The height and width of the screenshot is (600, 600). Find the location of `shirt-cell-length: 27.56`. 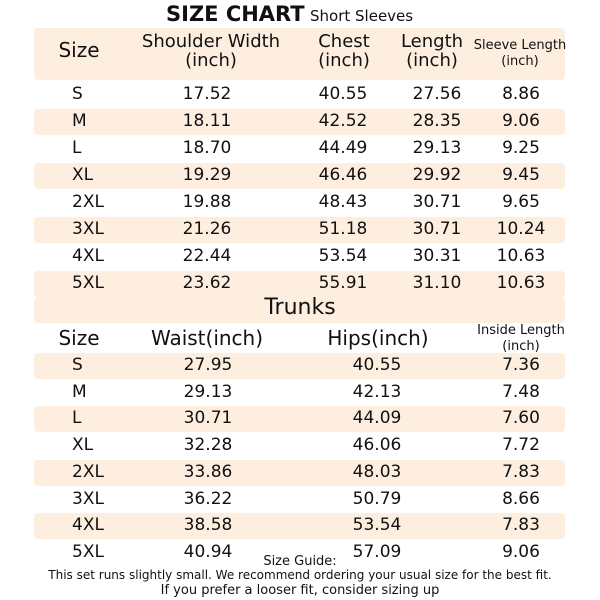

shirt-cell-length: 27.56 is located at coordinates (437, 94).